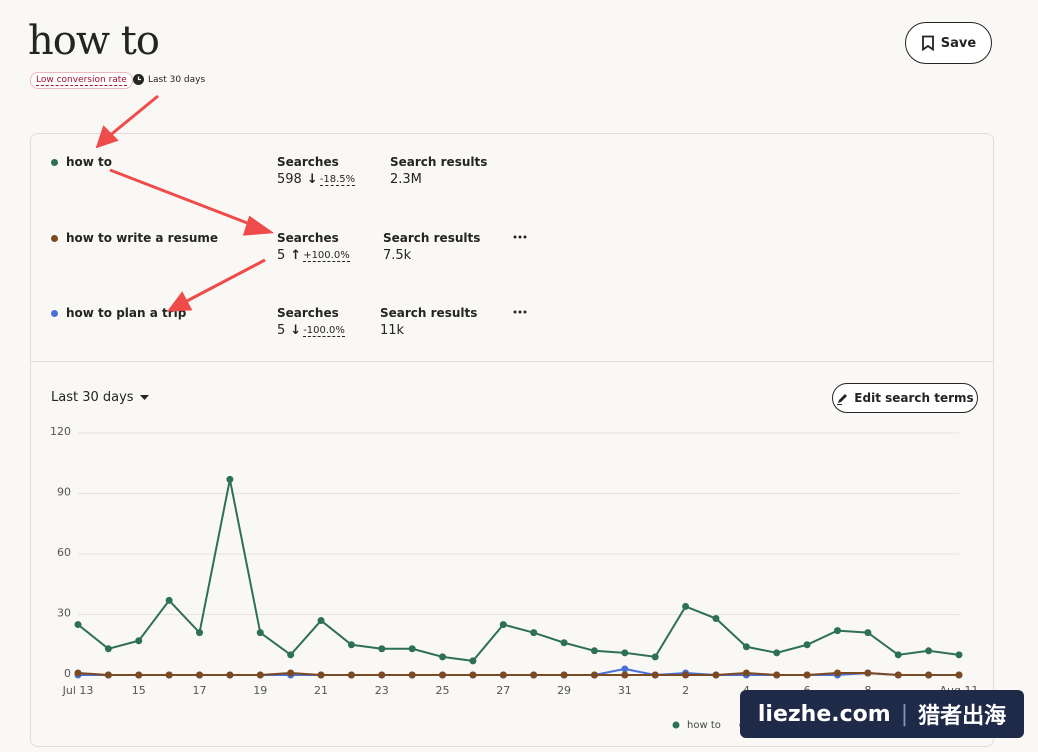 The width and height of the screenshot is (1038, 752). What do you see at coordinates (914, 398) in the screenshot?
I see `edit-label: Edit search terms` at bounding box center [914, 398].